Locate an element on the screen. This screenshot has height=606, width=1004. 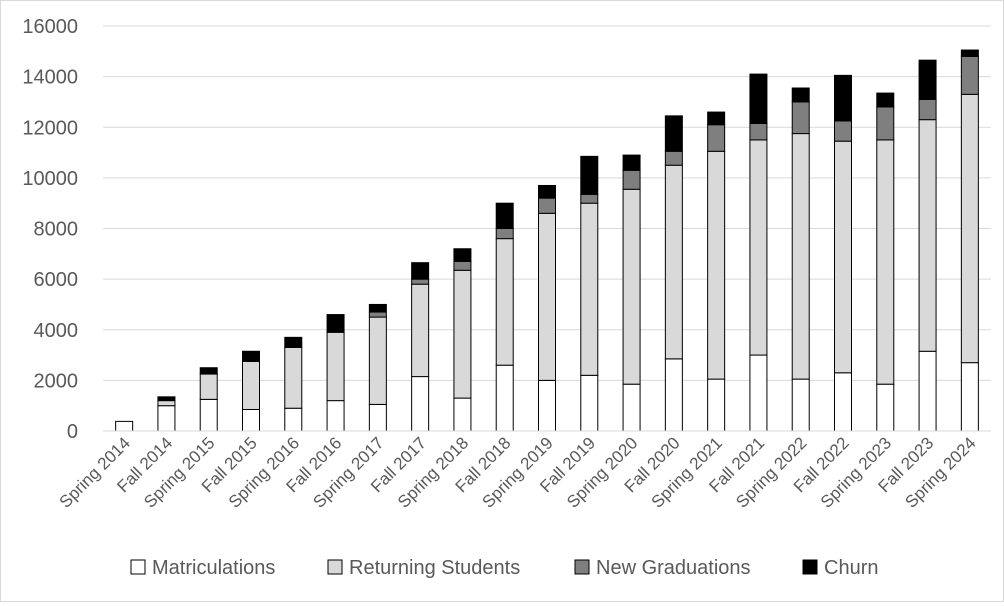
y-tick-label: 16000 is located at coordinates (50, 27).